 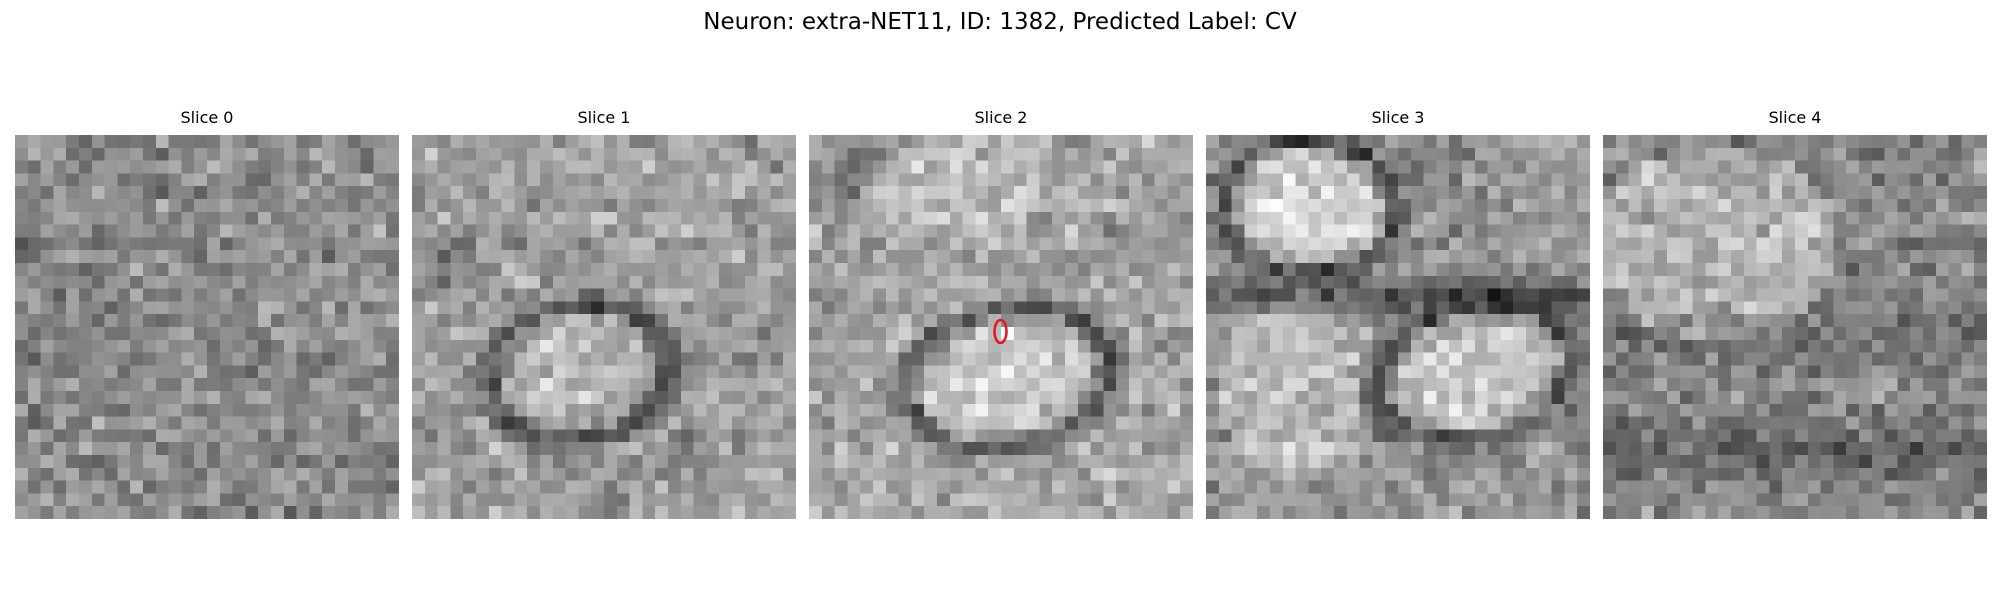 What do you see at coordinates (604, 117) in the screenshot?
I see `slice-title: Slice 1` at bounding box center [604, 117].